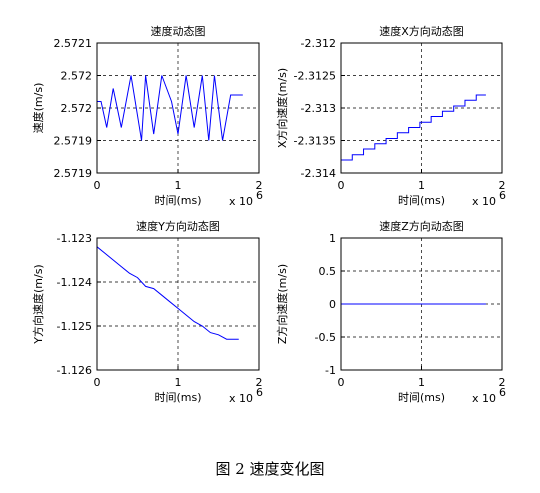  What do you see at coordinates (315, 76) in the screenshot?
I see `y-tick-label: -2.3125` at bounding box center [315, 76].